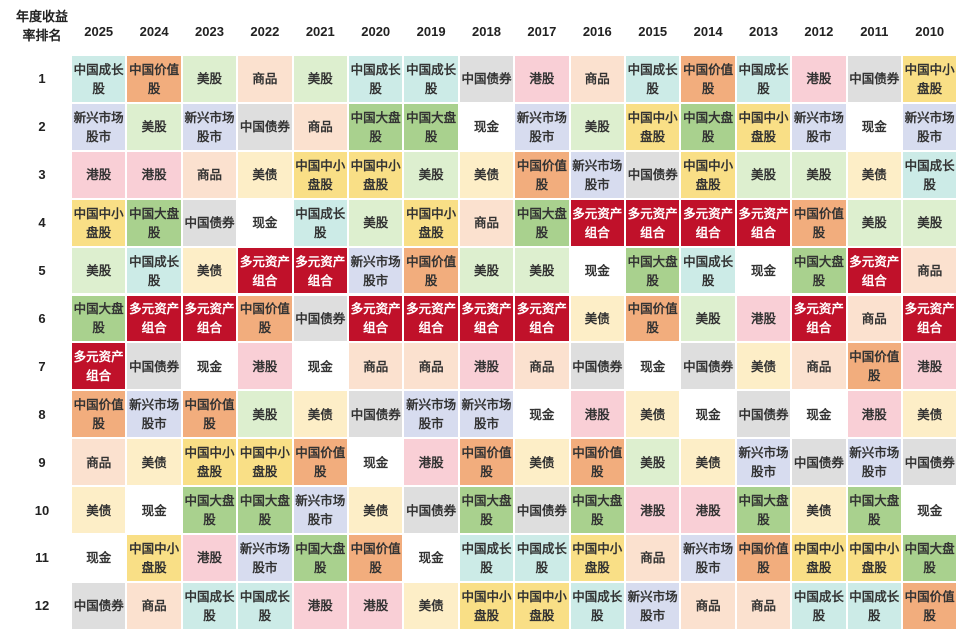  What do you see at coordinates (542, 31) in the screenshot?
I see `year-header-2017: 2017` at bounding box center [542, 31].